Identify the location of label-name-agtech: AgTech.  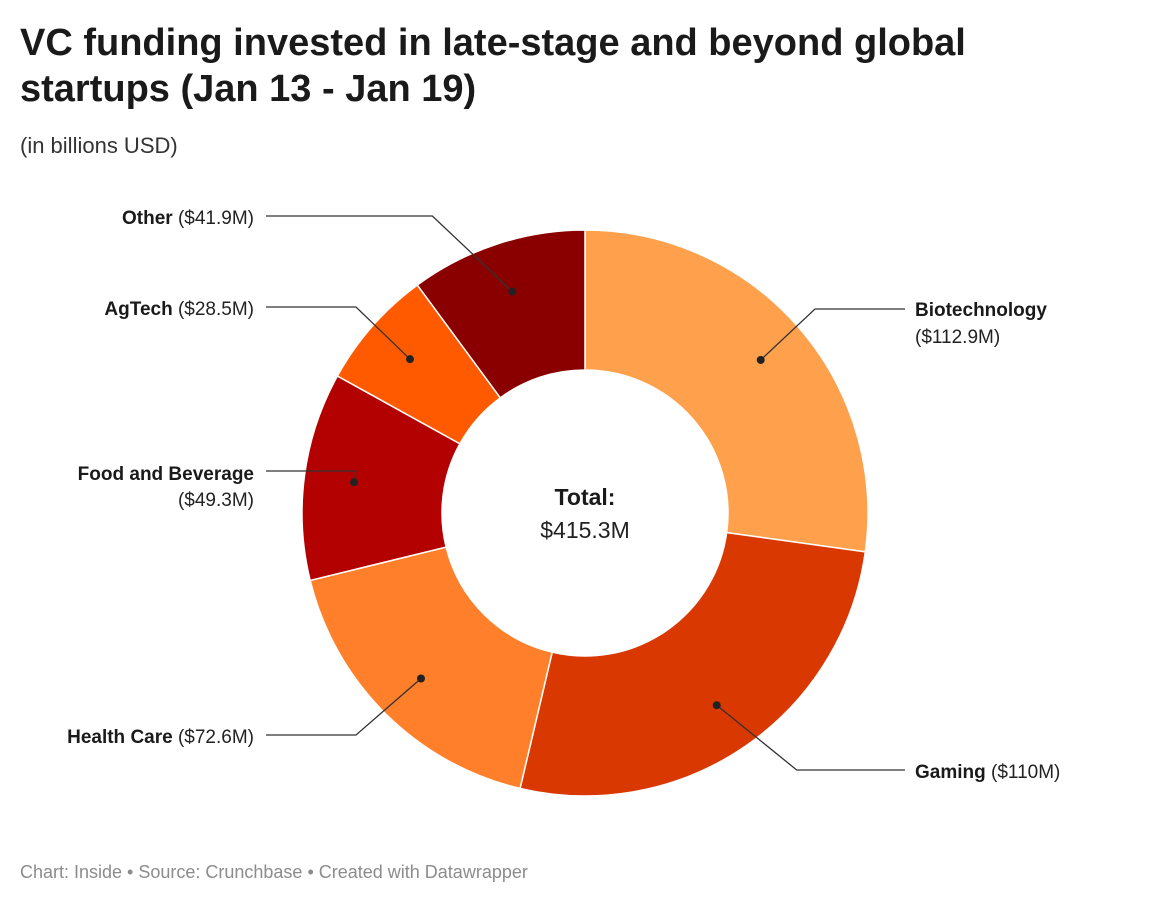
(141, 309).